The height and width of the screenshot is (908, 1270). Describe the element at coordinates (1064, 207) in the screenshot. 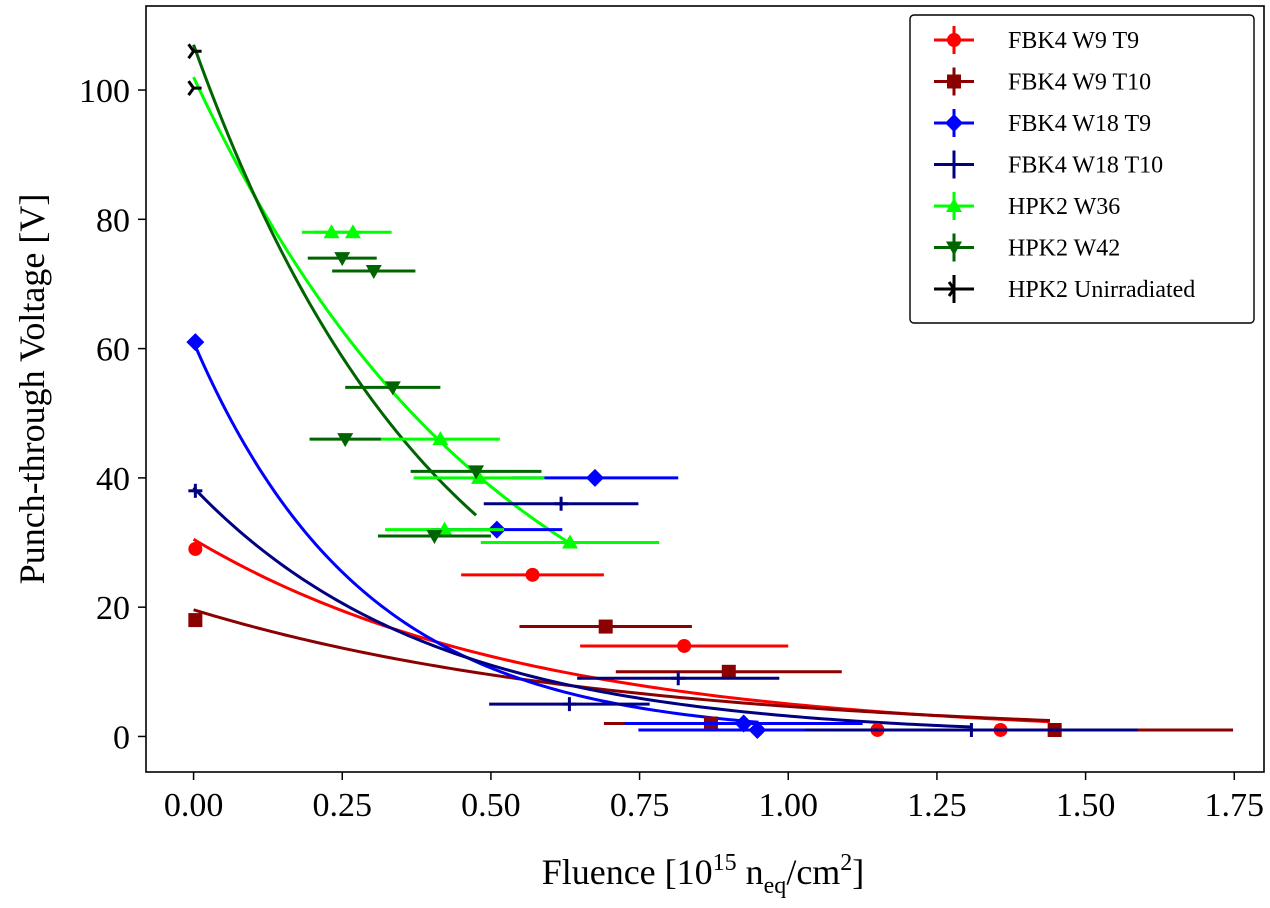

I see `legend-label: HPK2 W36` at that location.